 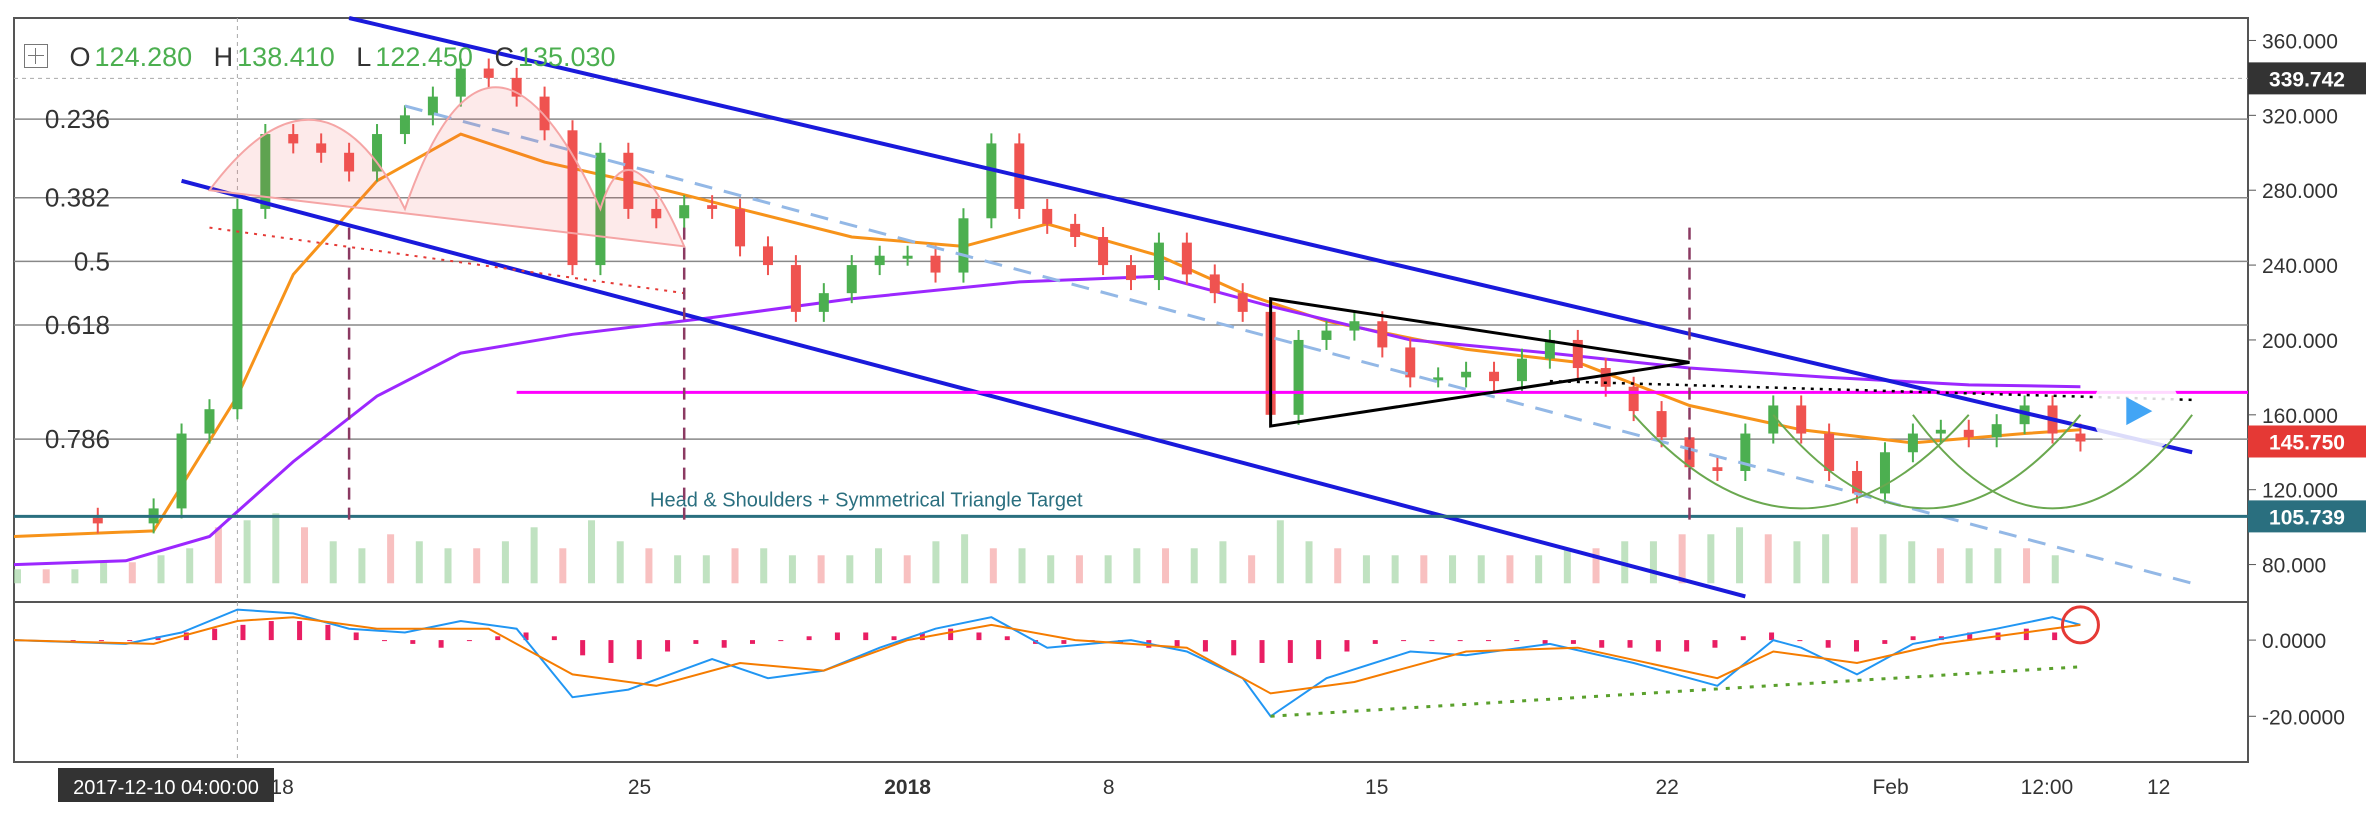 What do you see at coordinates (166, 788) in the screenshot?
I see `crosshair-time-label: 2017-12-10 04:00:00` at bounding box center [166, 788].